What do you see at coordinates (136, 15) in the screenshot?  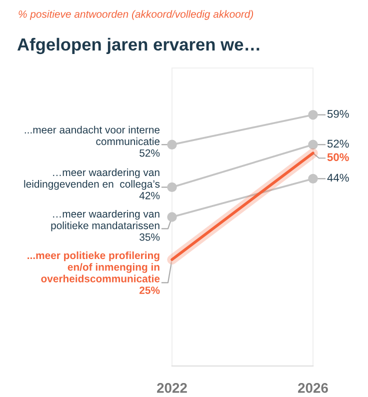 I see `chart-subtitle: % positieve antwoorden (akkoord/volledig akkoord)` at bounding box center [136, 15].